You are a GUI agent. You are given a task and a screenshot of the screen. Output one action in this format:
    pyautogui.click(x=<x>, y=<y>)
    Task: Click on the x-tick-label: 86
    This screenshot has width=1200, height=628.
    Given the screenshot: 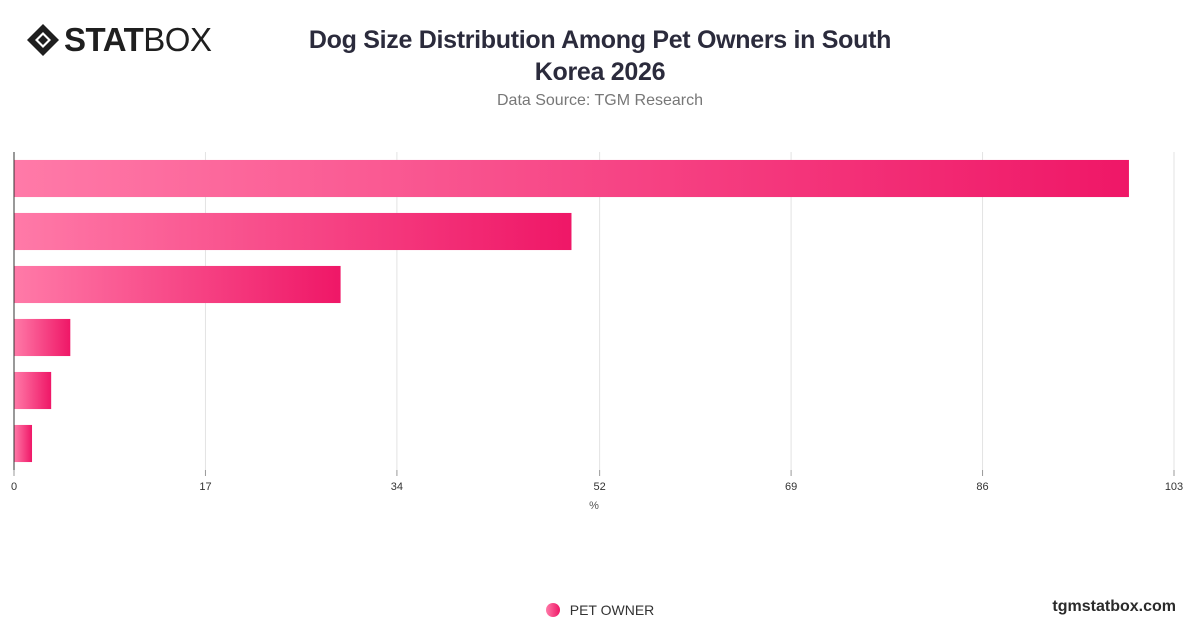 What is the action you would take?
    pyautogui.click(x=982, y=487)
    